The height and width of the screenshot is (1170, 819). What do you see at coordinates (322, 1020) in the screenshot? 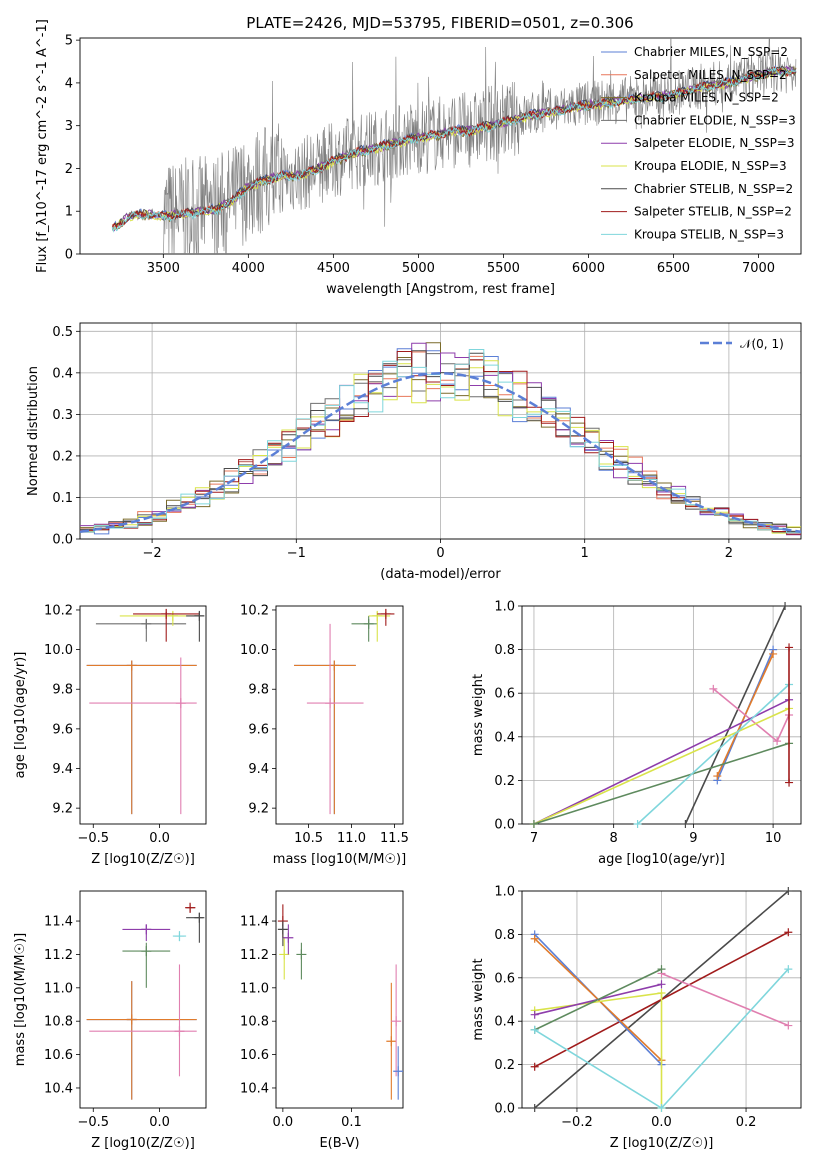
I see `mass_vs_ebv-axes: 0.0 0.1 10.4 10.6 10.8 11.0 11.2 11.4 E(B-V)` at bounding box center [322, 1020].